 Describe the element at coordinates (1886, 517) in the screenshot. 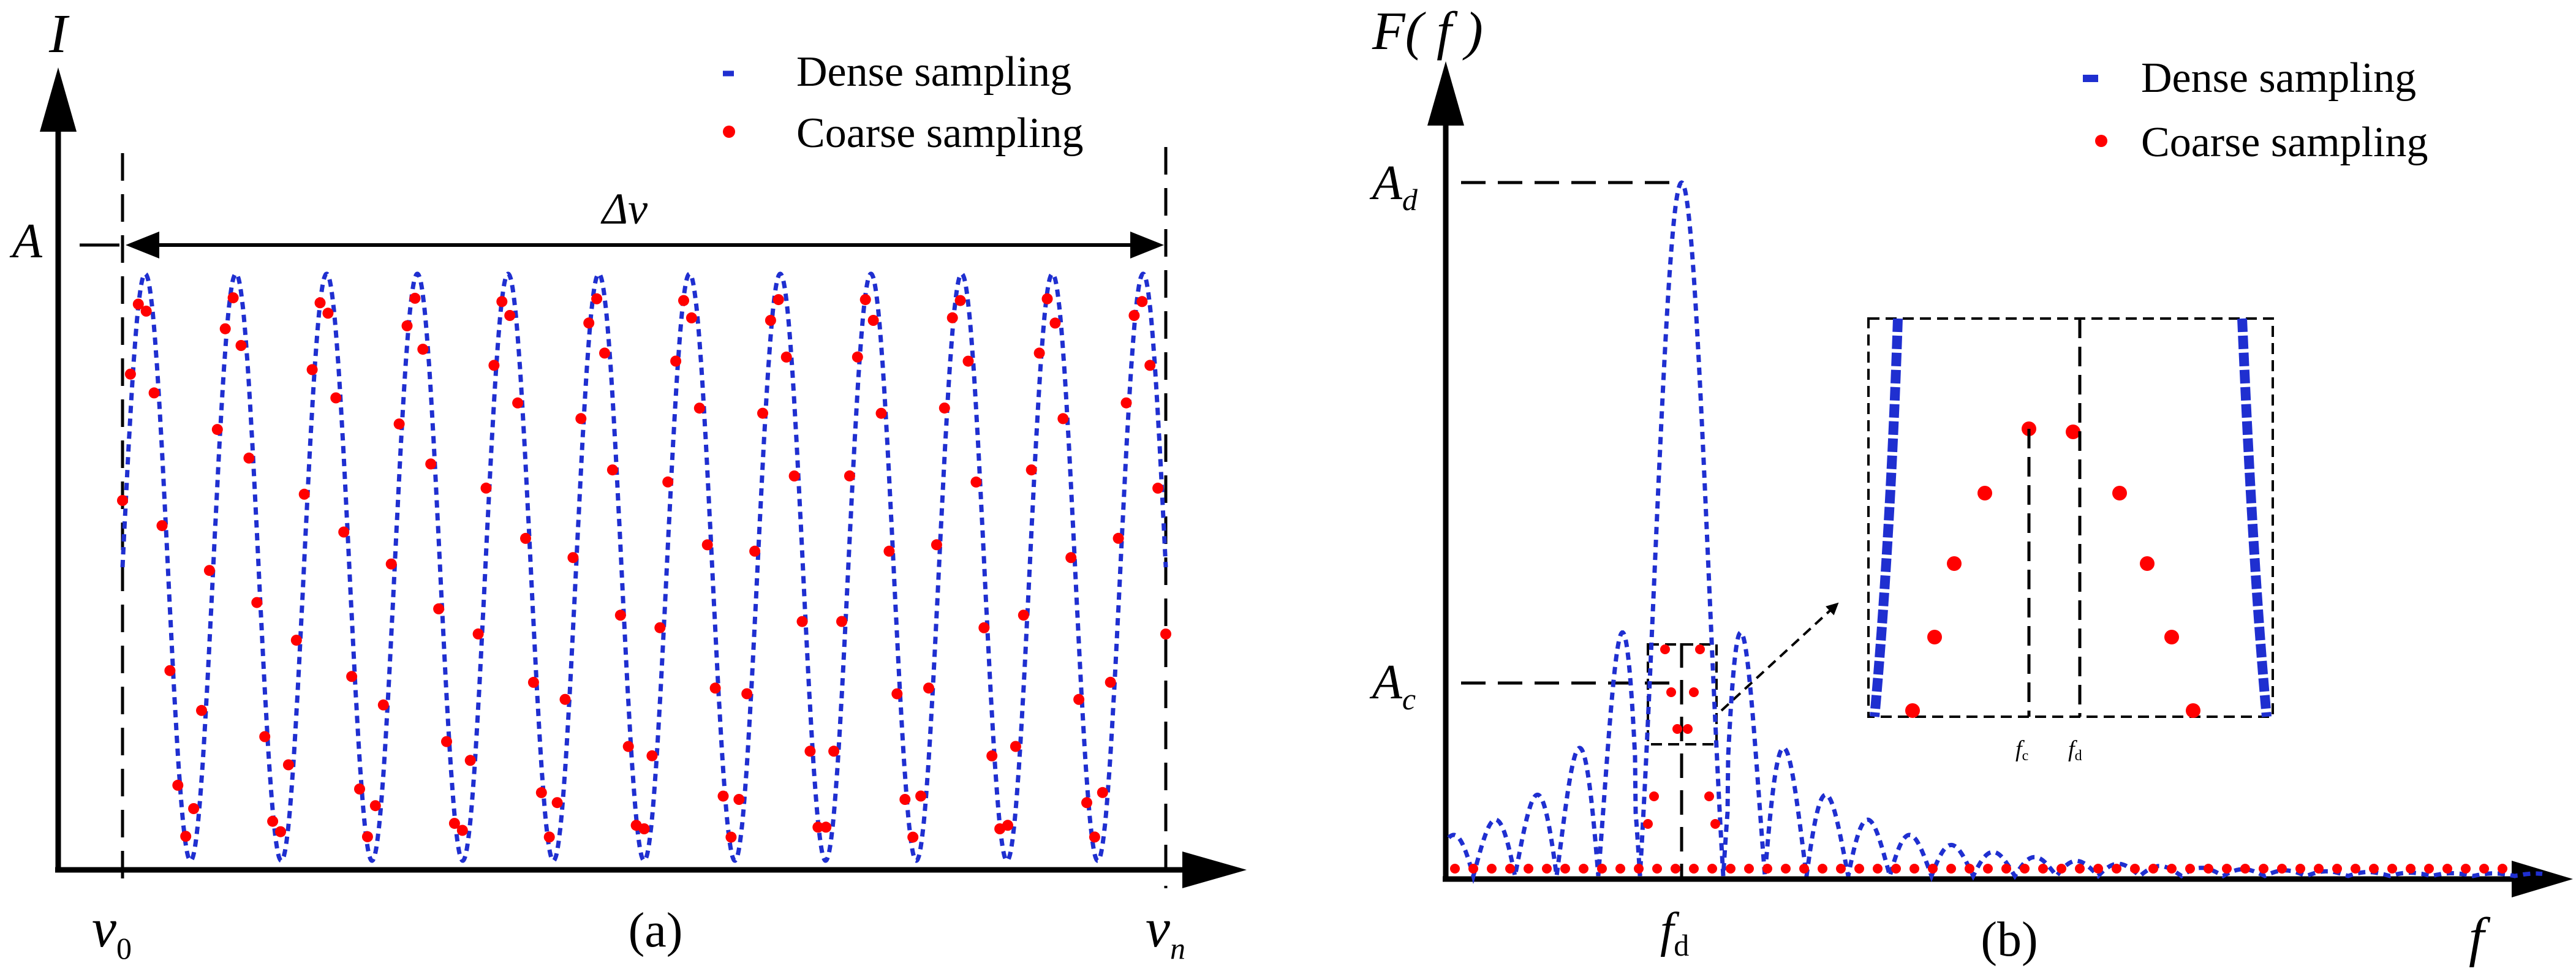

I see `b-inset-dense-left` at that location.